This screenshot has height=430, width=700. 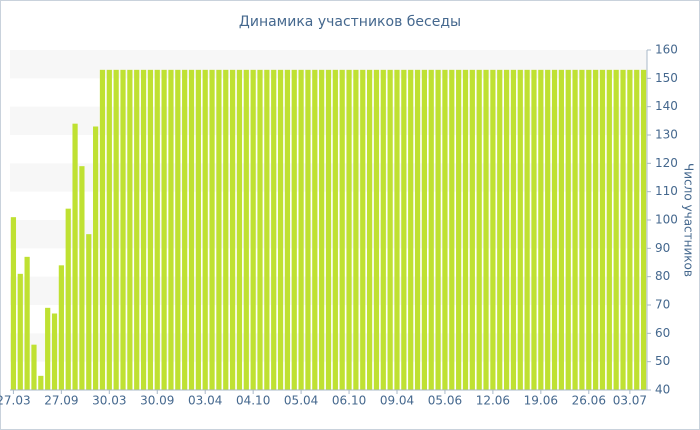 What do you see at coordinates (662, 305) in the screenshot?
I see `y-tick-label: 70` at bounding box center [662, 305].